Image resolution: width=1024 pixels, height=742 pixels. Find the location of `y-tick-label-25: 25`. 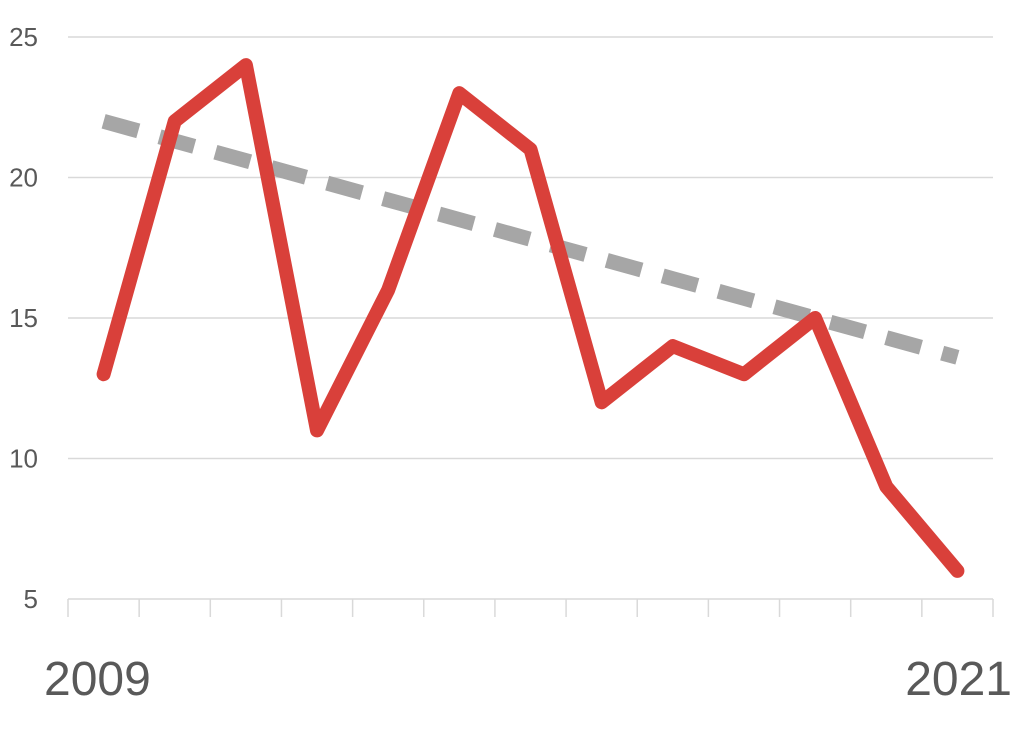

y-tick-label-25: 25 is located at coordinates (23, 37).